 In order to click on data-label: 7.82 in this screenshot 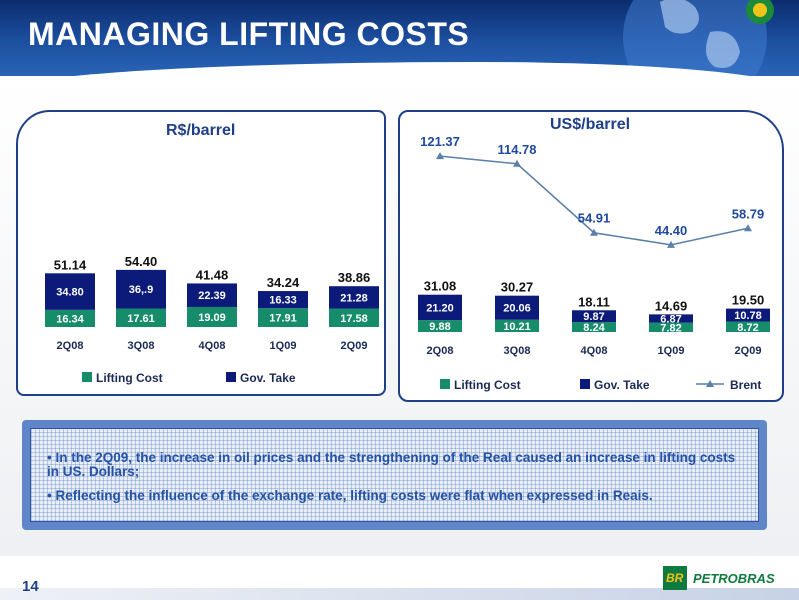, I will do `click(670, 328)`.